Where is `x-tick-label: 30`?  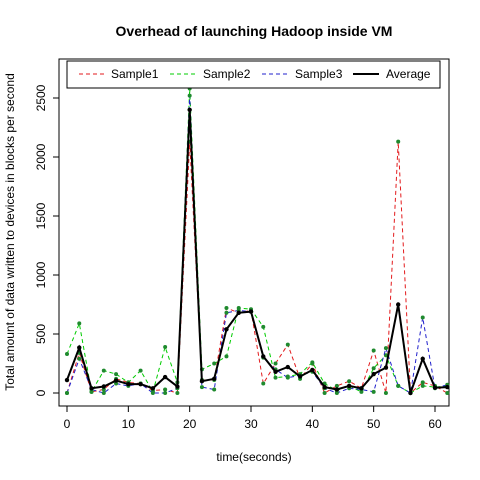 x-tick-label: 30 is located at coordinates (251, 424).